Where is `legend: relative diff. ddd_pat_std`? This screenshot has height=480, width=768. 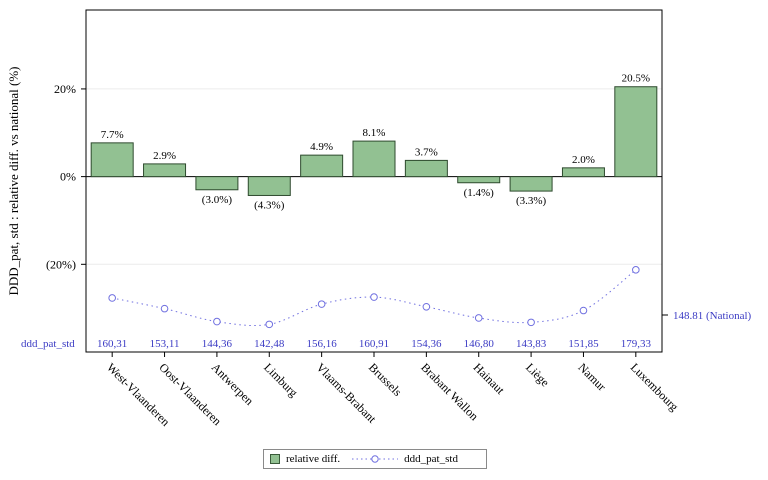
legend: relative diff. ddd_pat_std is located at coordinates (375, 459).